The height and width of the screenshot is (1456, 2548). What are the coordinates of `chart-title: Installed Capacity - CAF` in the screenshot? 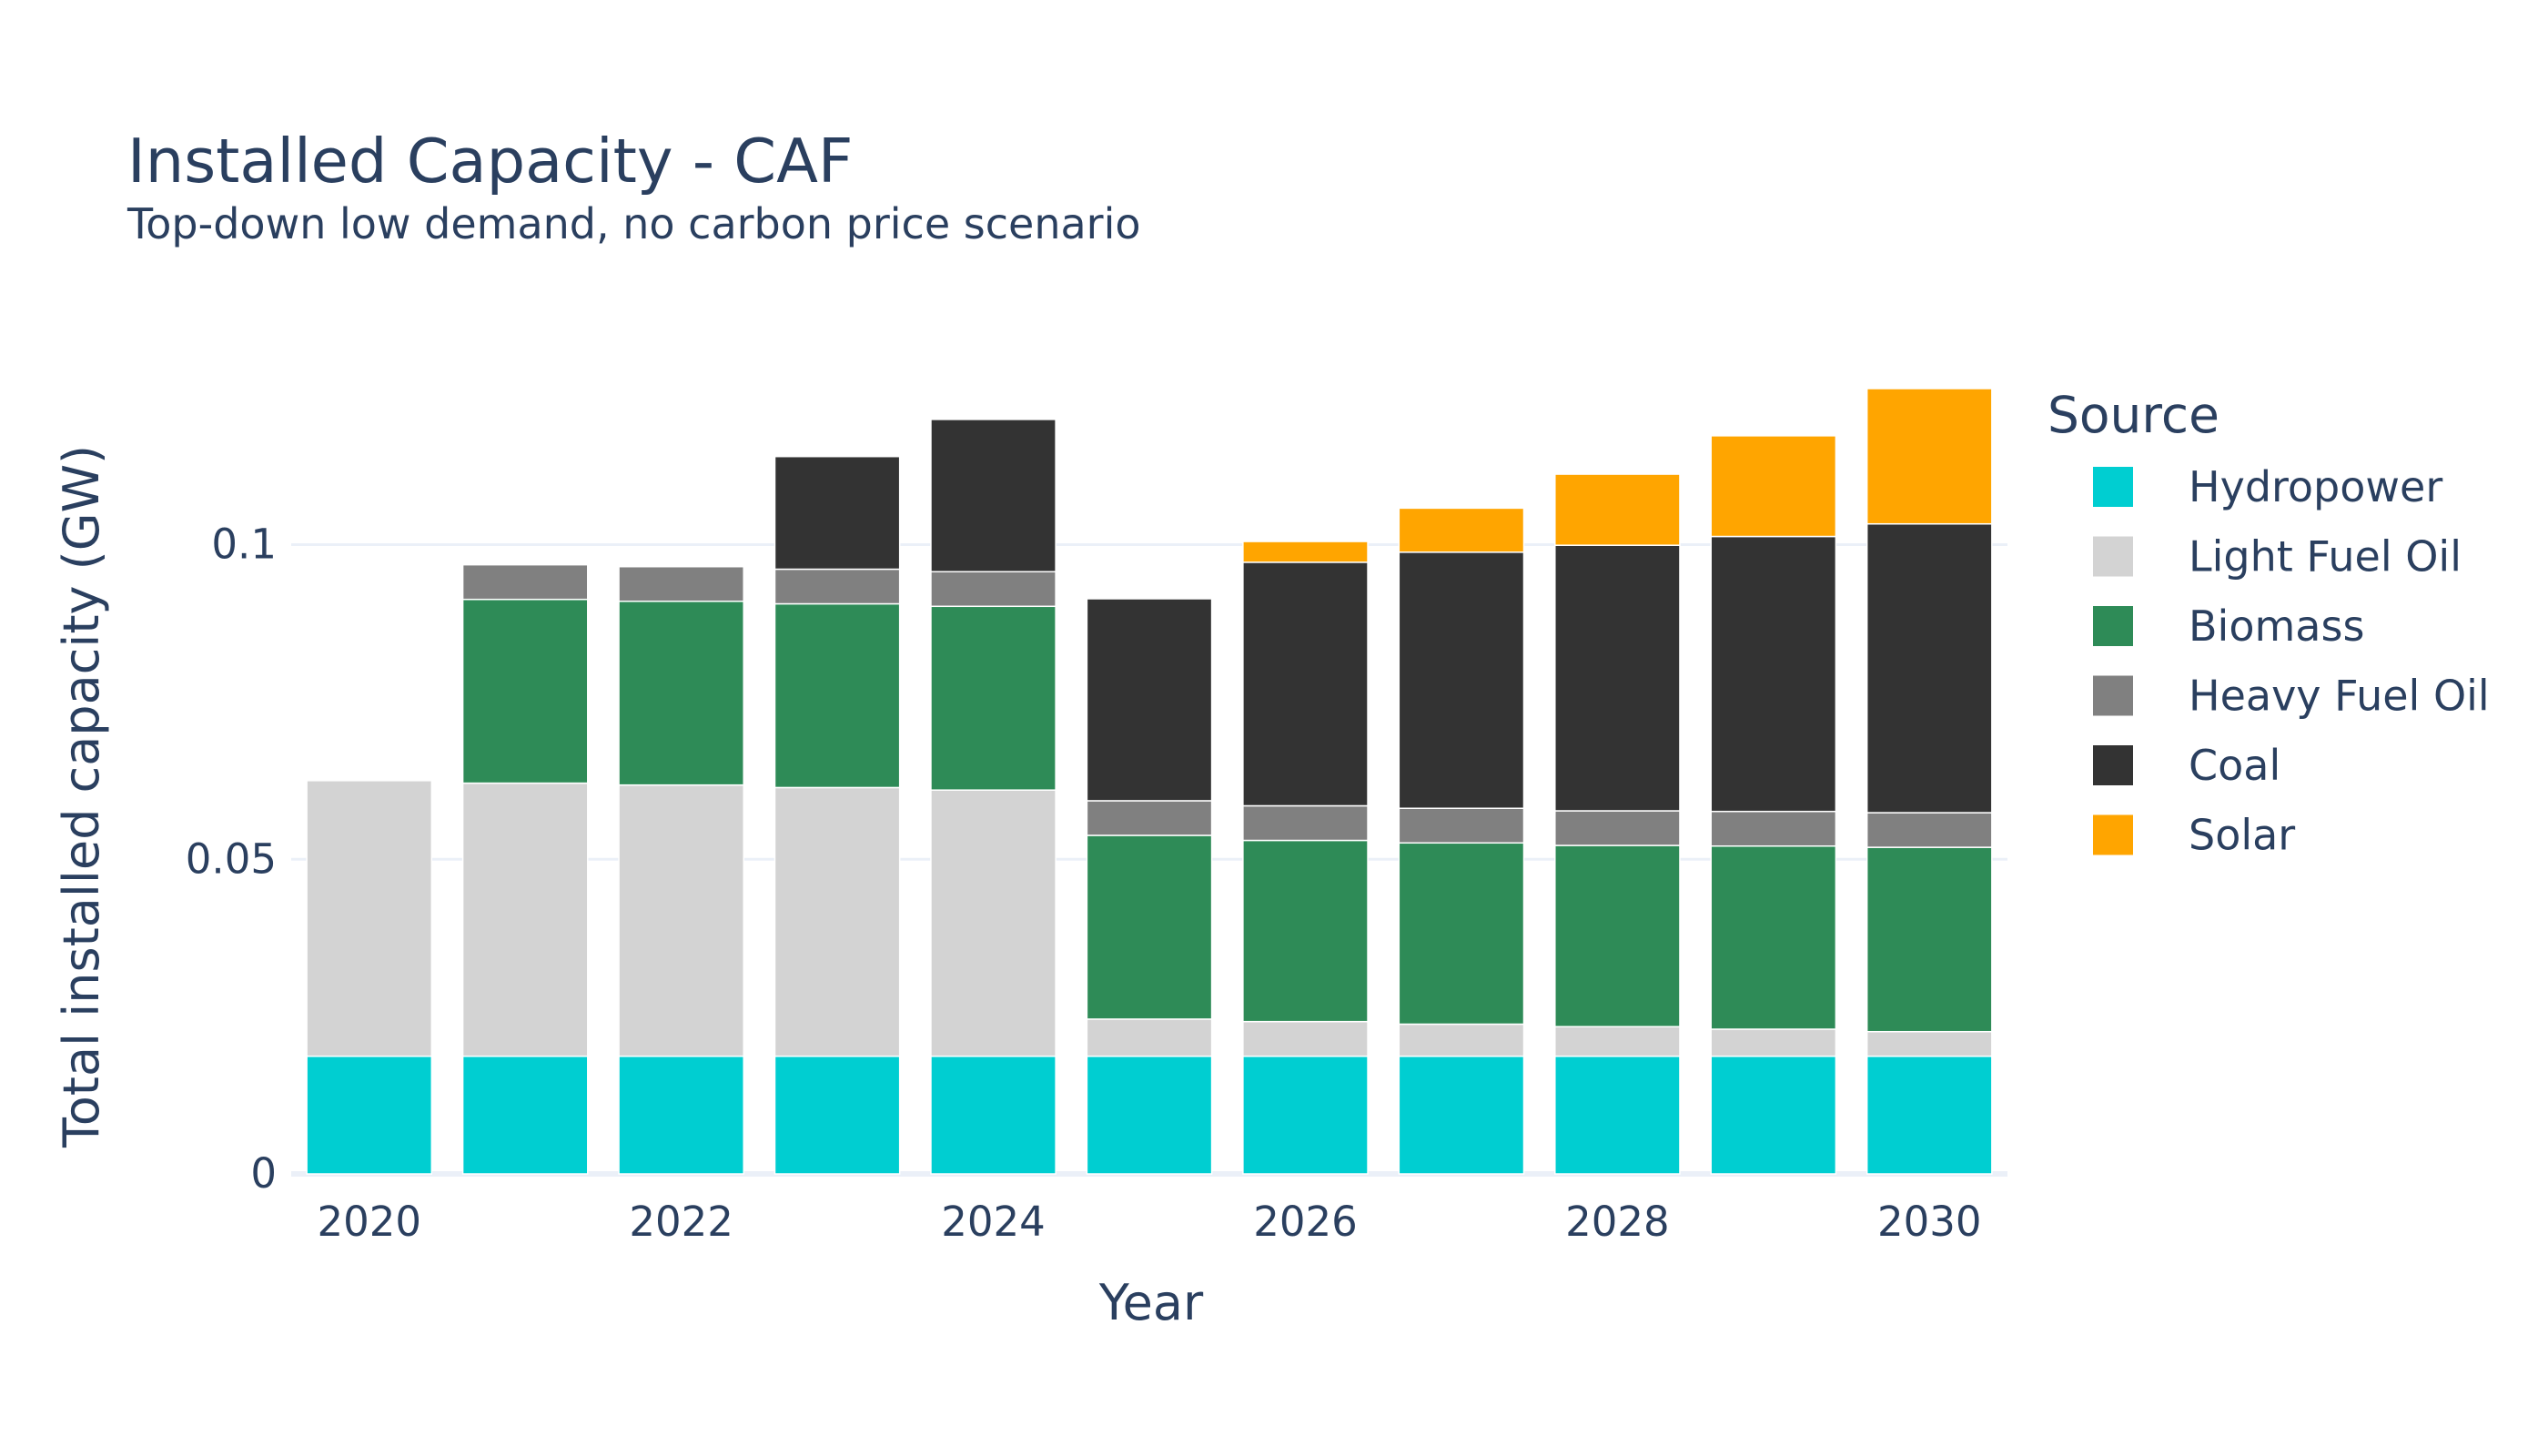 It's located at (490, 161).